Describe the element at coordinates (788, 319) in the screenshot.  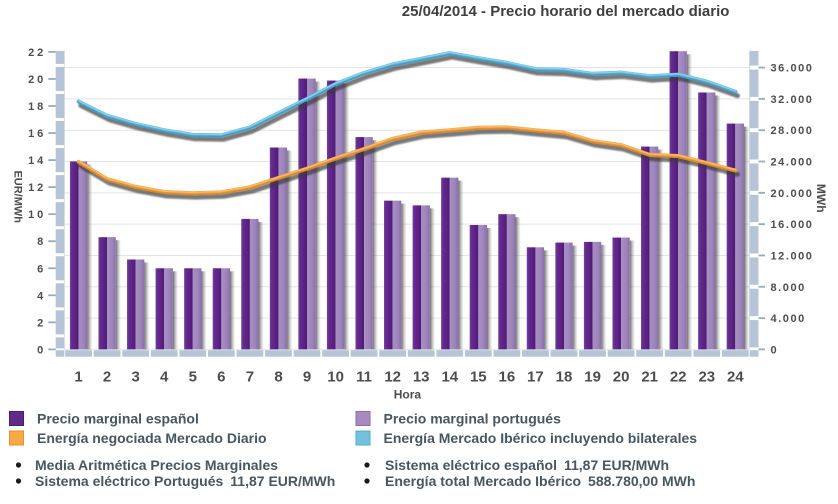
I see `svg-text: 4.000` at that location.